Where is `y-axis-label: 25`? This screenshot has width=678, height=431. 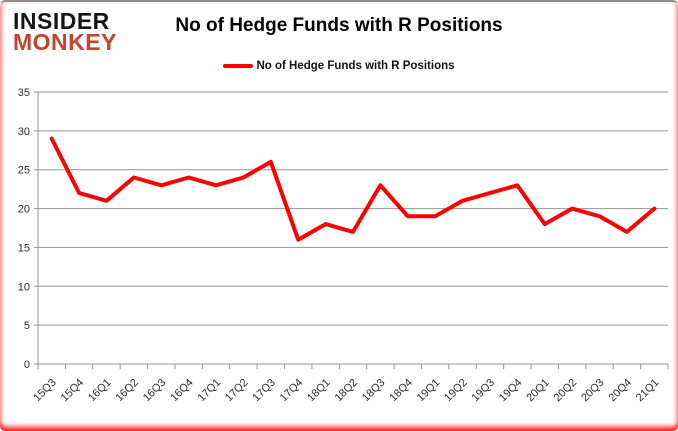
y-axis-label: 25 is located at coordinates (24, 171).